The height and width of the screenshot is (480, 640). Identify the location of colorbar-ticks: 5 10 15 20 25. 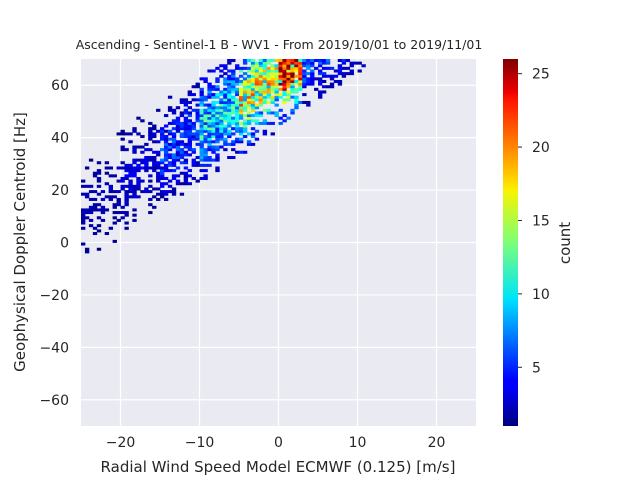
(534, 221).